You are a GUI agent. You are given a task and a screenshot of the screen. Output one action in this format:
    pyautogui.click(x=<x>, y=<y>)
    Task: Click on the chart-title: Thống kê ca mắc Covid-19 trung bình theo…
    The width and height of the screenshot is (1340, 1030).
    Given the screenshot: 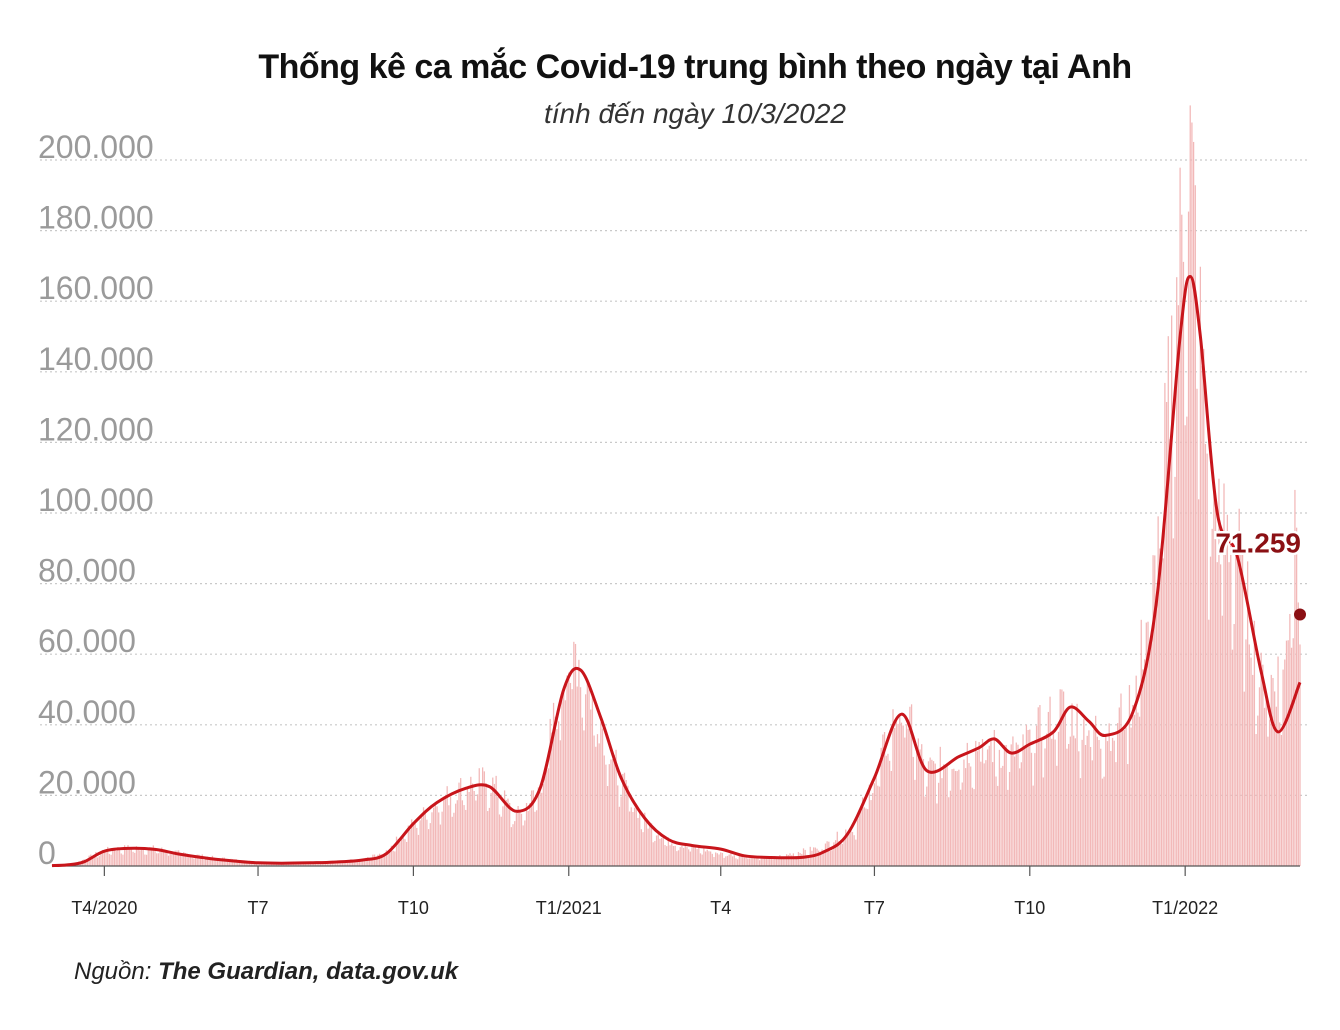 What is the action you would take?
    pyautogui.click(x=695, y=67)
    